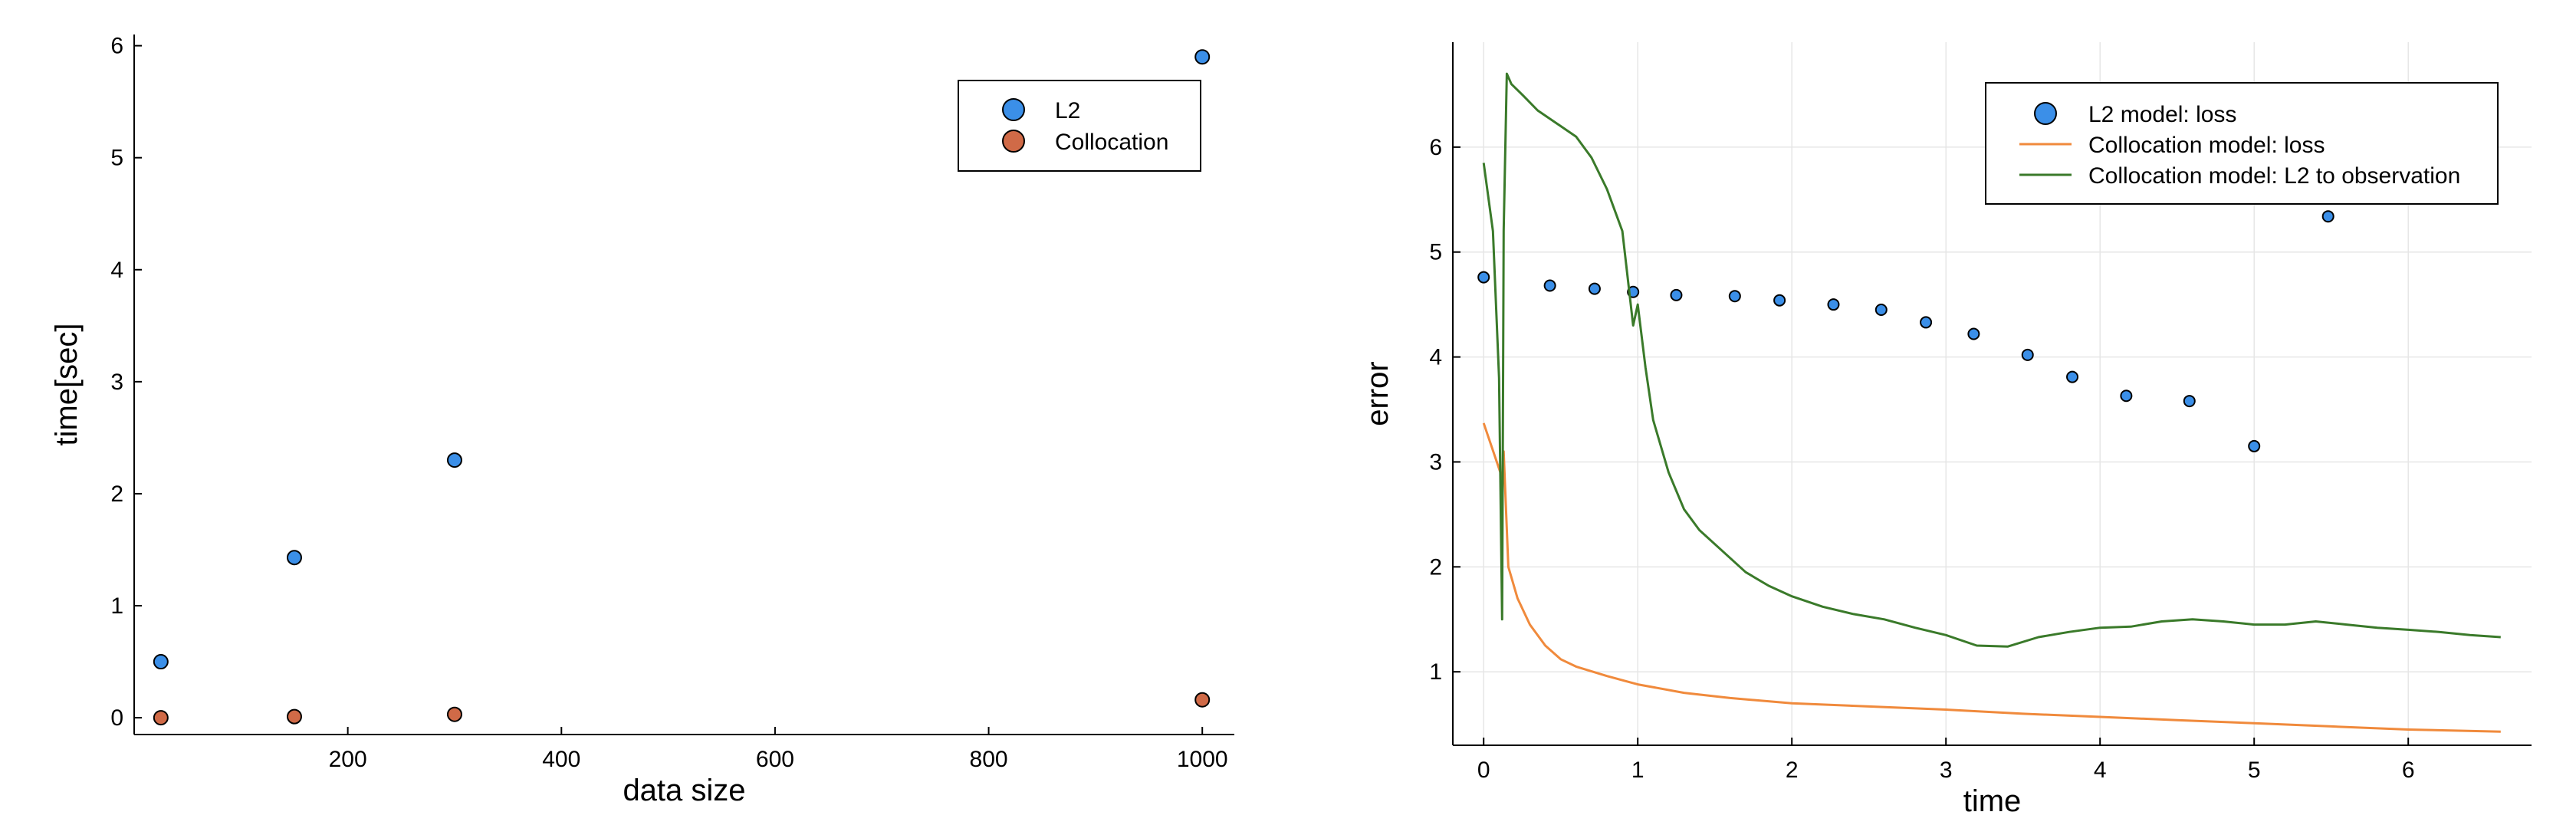 The height and width of the screenshot is (825, 2576). What do you see at coordinates (2274, 176) in the screenshot?
I see `legend-label: Collocation model: L2 to observation` at bounding box center [2274, 176].